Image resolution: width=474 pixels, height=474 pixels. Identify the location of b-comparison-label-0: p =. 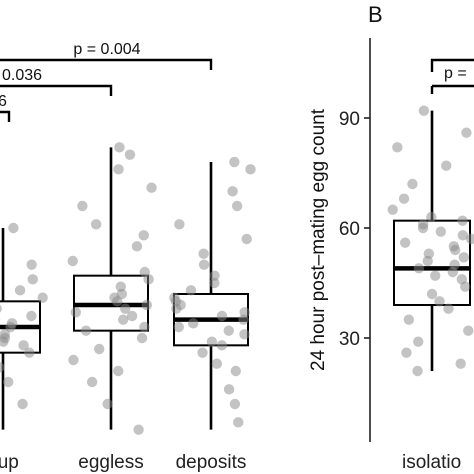
(455, 73).